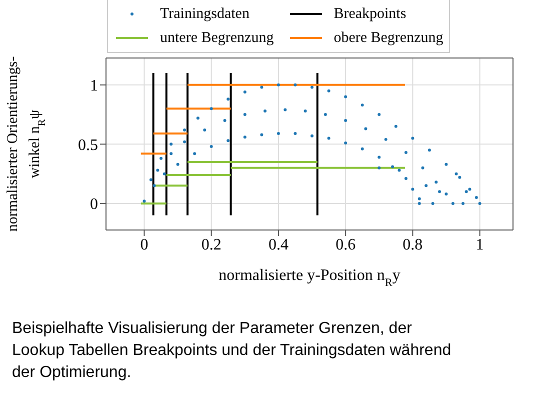 The width and height of the screenshot is (541, 400). What do you see at coordinates (88, 145) in the screenshot?
I see `y-tick-label: 0.5` at bounding box center [88, 145].